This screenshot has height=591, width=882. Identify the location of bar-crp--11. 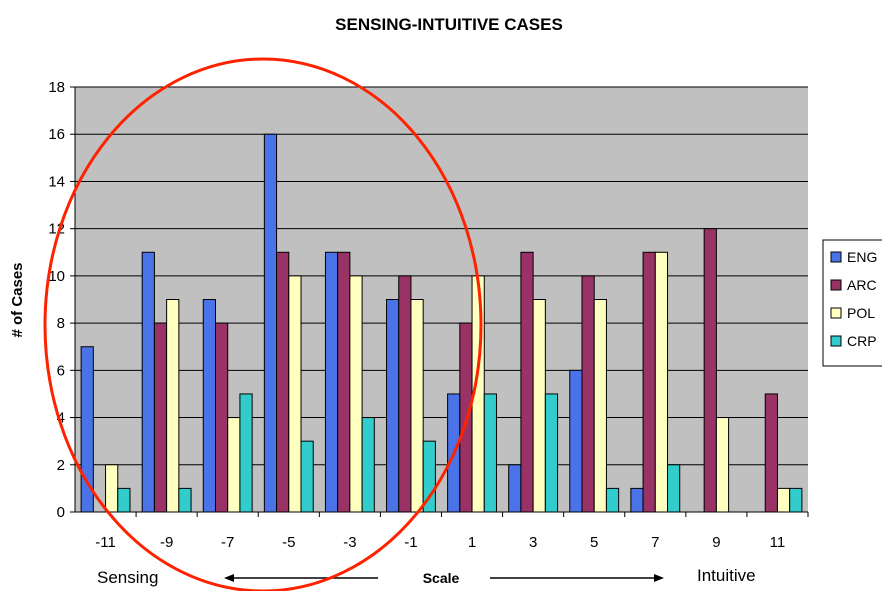
(124, 500).